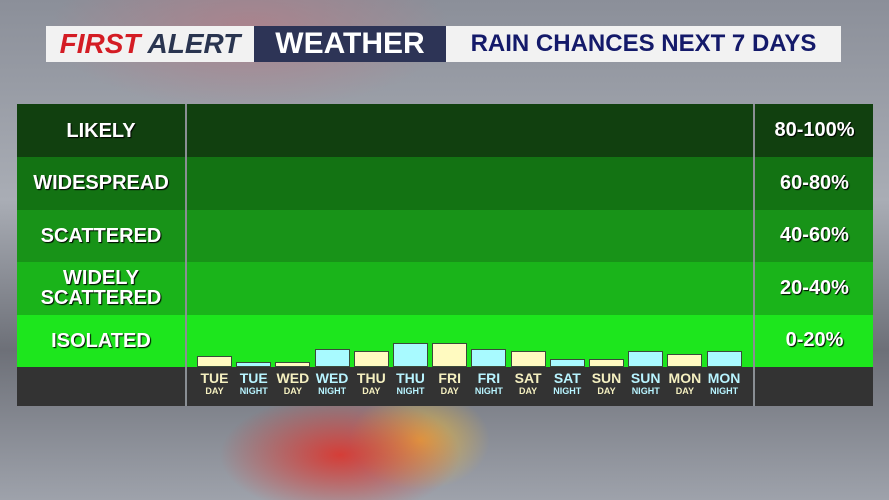 The image size is (889, 500). I want to click on category-label: WIDESPREAD, so click(101, 183).